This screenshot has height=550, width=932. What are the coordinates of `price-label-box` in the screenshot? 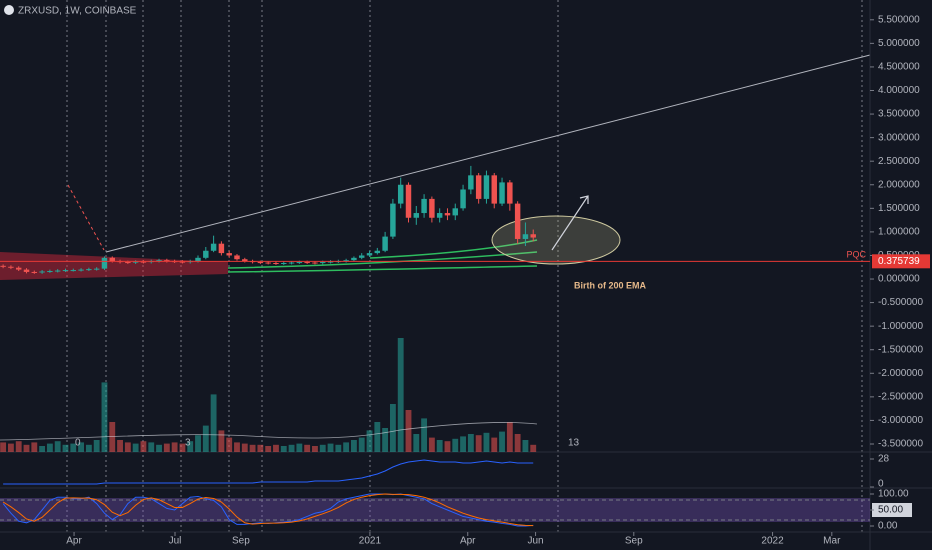 It's located at (901, 261).